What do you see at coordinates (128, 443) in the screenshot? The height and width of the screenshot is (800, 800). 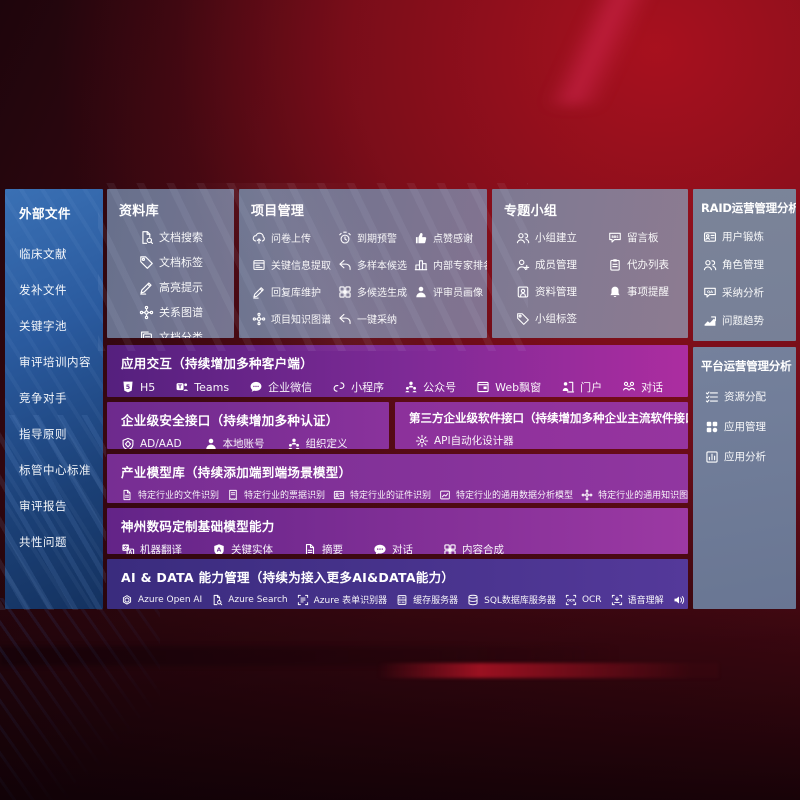 I see `adshield-icon` at bounding box center [128, 443].